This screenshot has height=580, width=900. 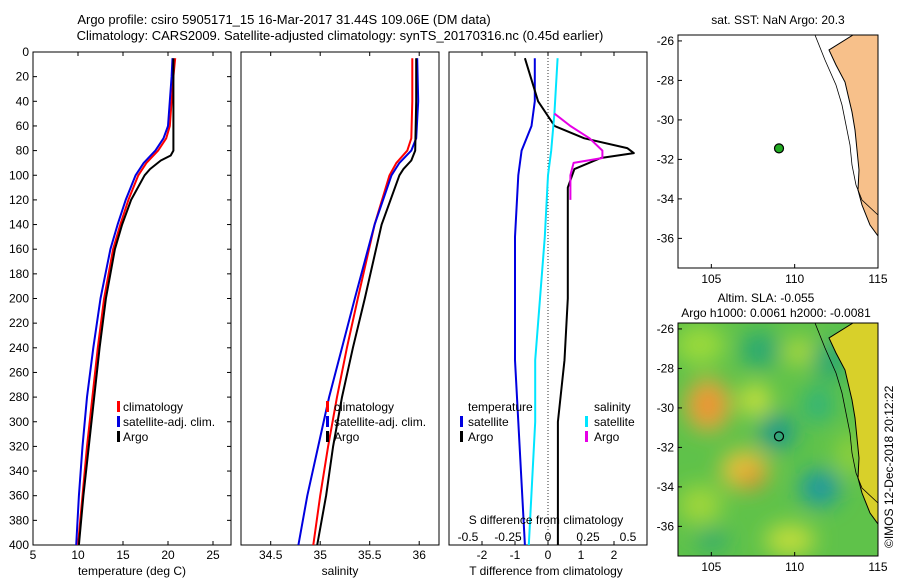 I want to click on depth-tick-label: 180, so click(x=19, y=274).